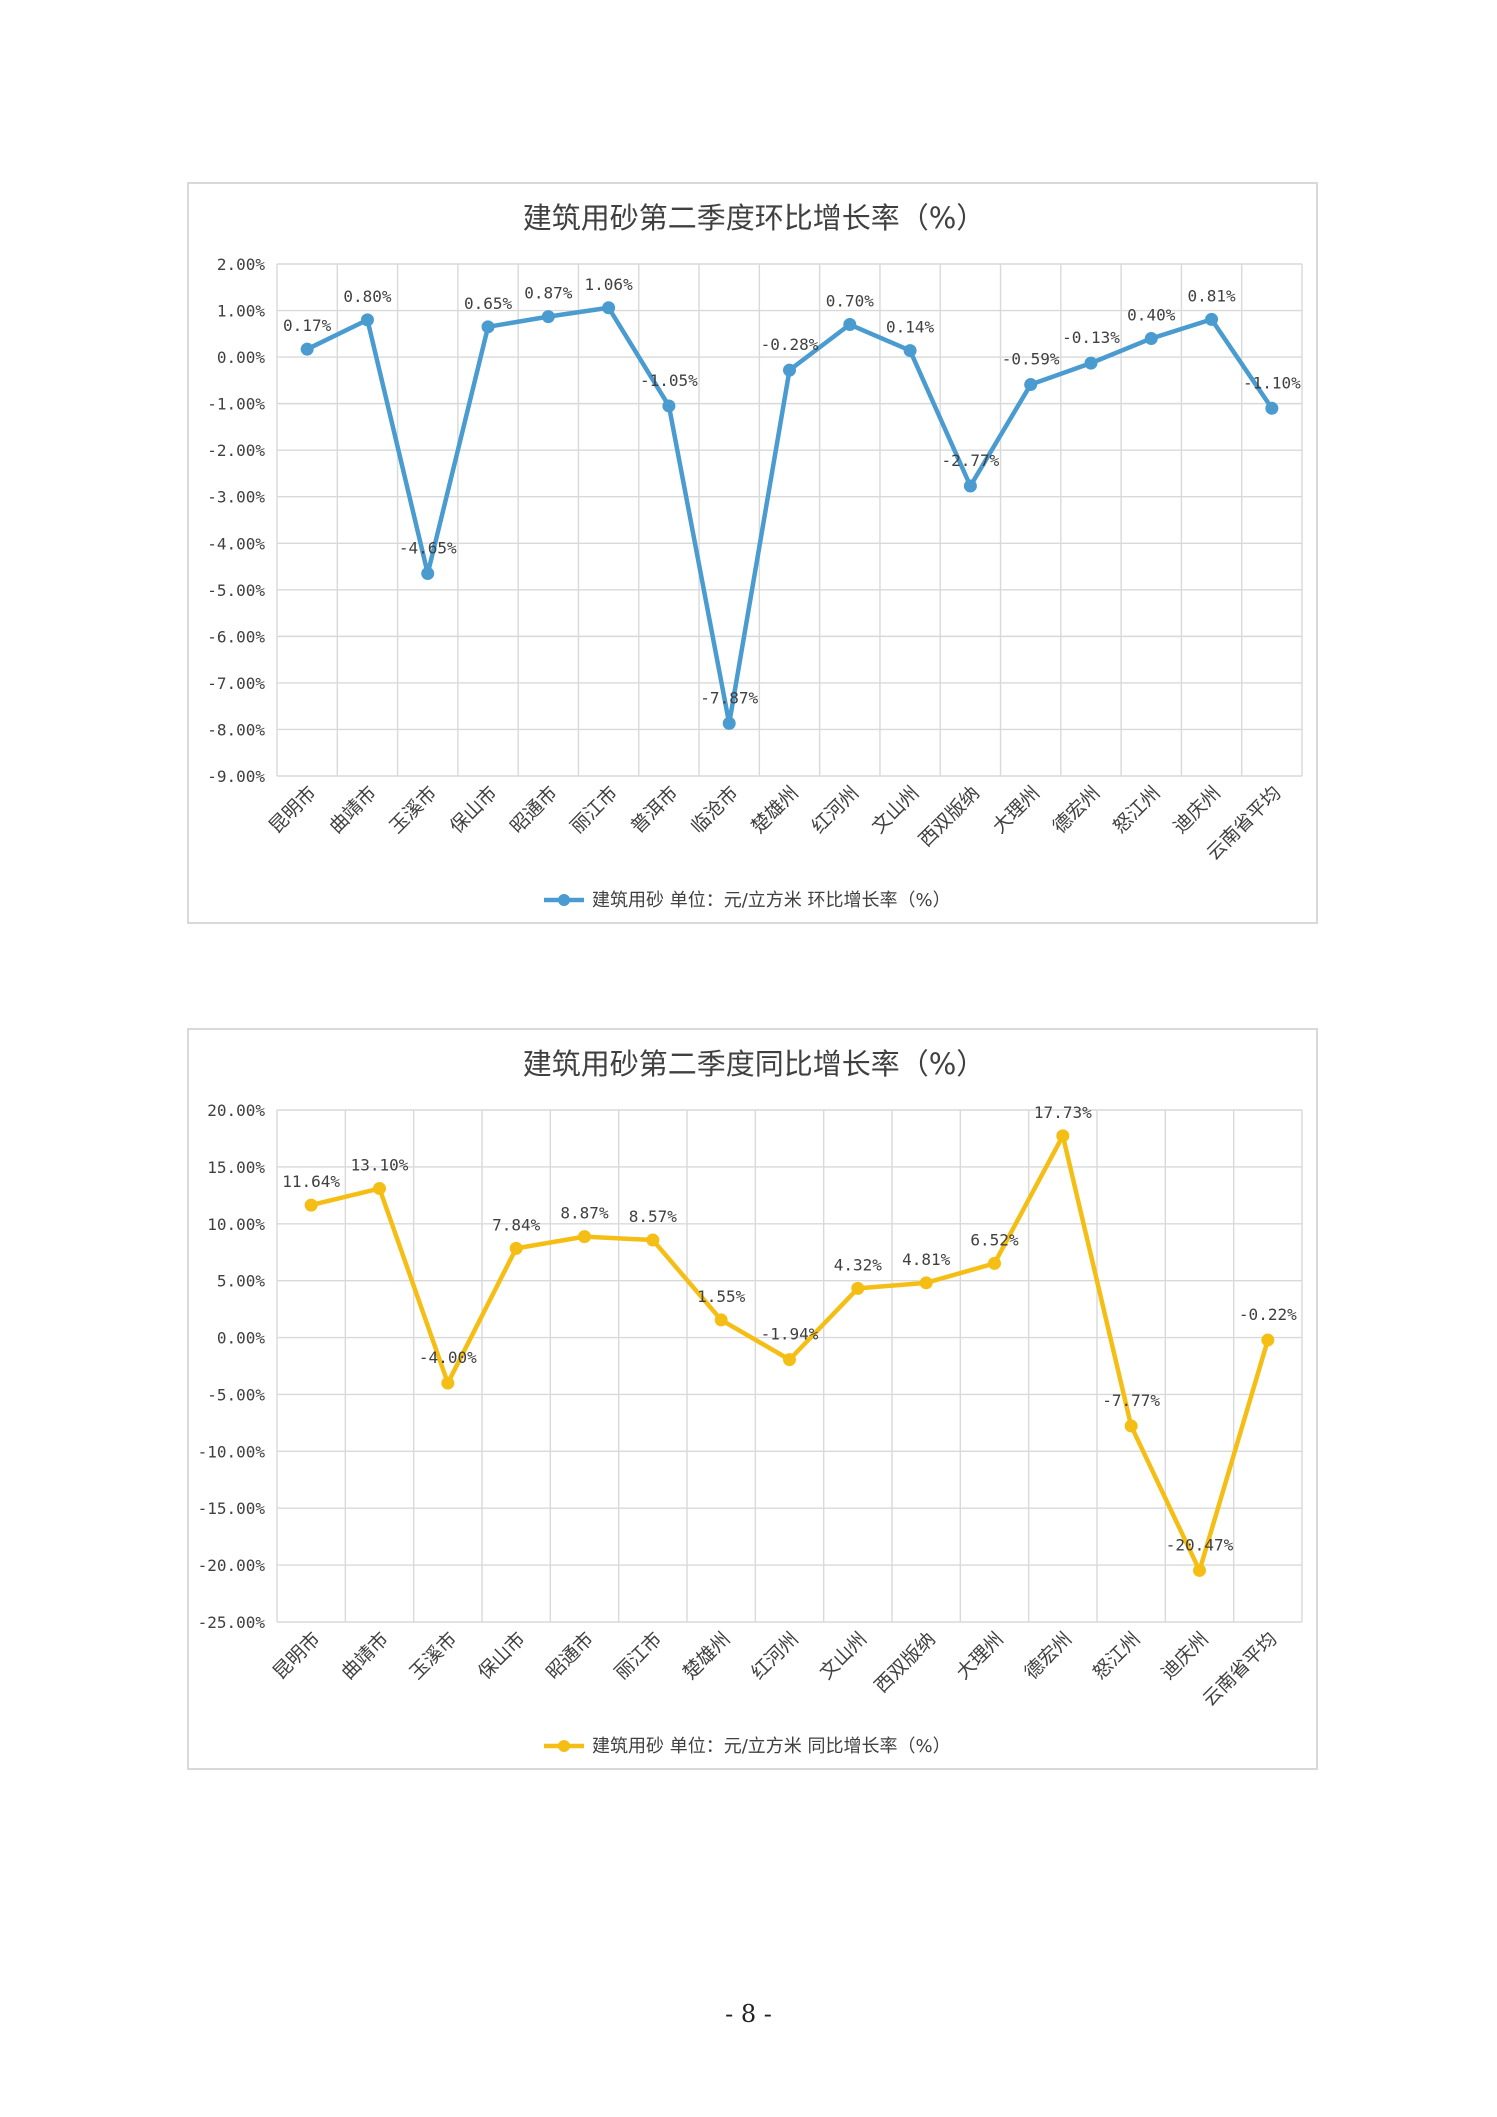 The height and width of the screenshot is (2117, 1497). I want to click on data-label: 13.10%, so click(380, 1165).